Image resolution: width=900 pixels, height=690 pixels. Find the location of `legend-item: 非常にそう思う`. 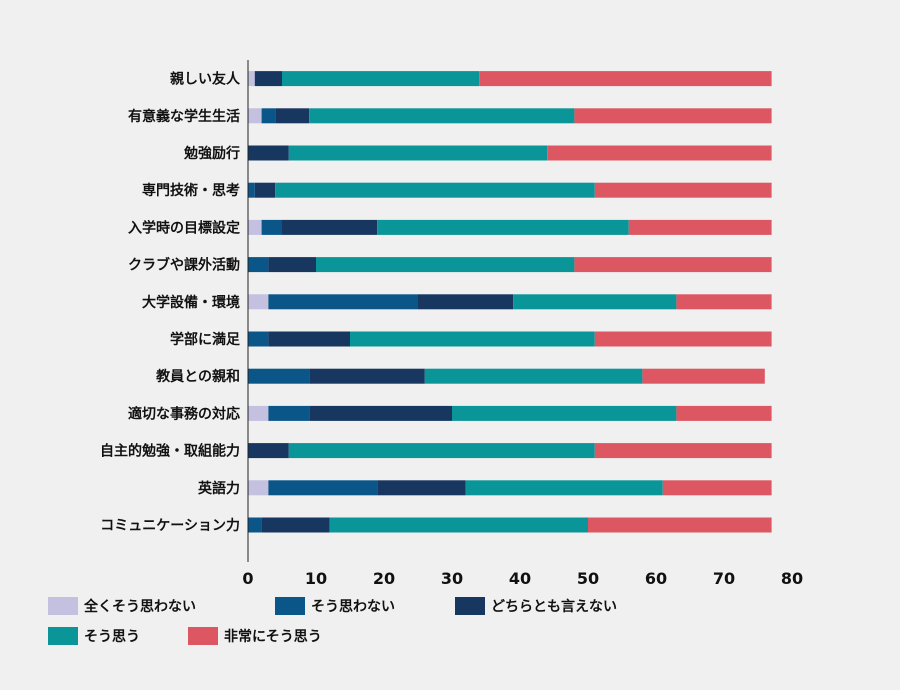

legend-item: 非常にそう思う is located at coordinates (255, 636).